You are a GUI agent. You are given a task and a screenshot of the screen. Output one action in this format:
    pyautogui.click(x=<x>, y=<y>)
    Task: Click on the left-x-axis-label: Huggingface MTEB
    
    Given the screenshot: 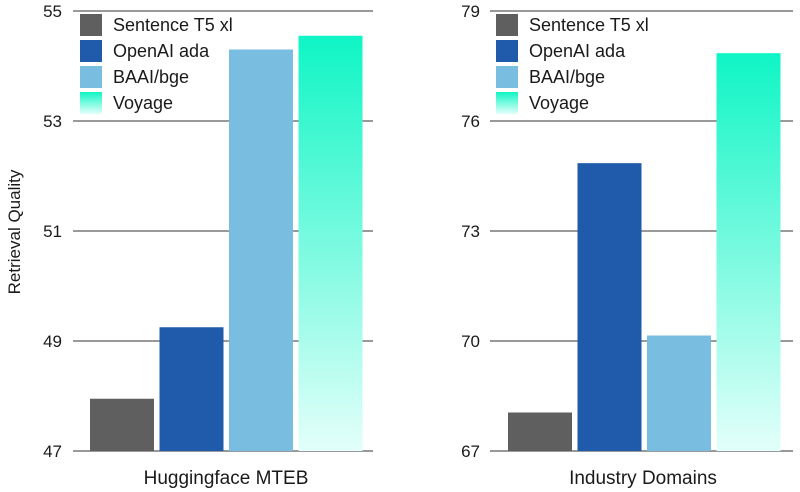 What is the action you would take?
    pyautogui.click(x=226, y=478)
    